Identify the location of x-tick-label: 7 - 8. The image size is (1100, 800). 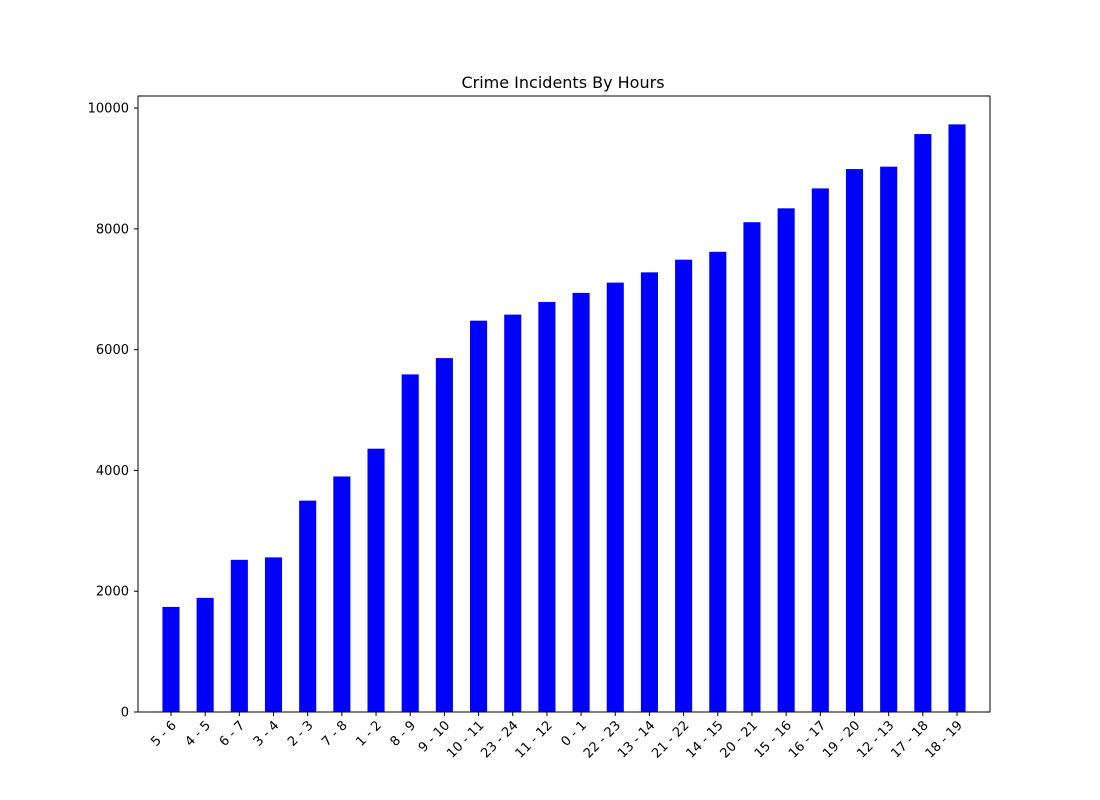
(334, 733).